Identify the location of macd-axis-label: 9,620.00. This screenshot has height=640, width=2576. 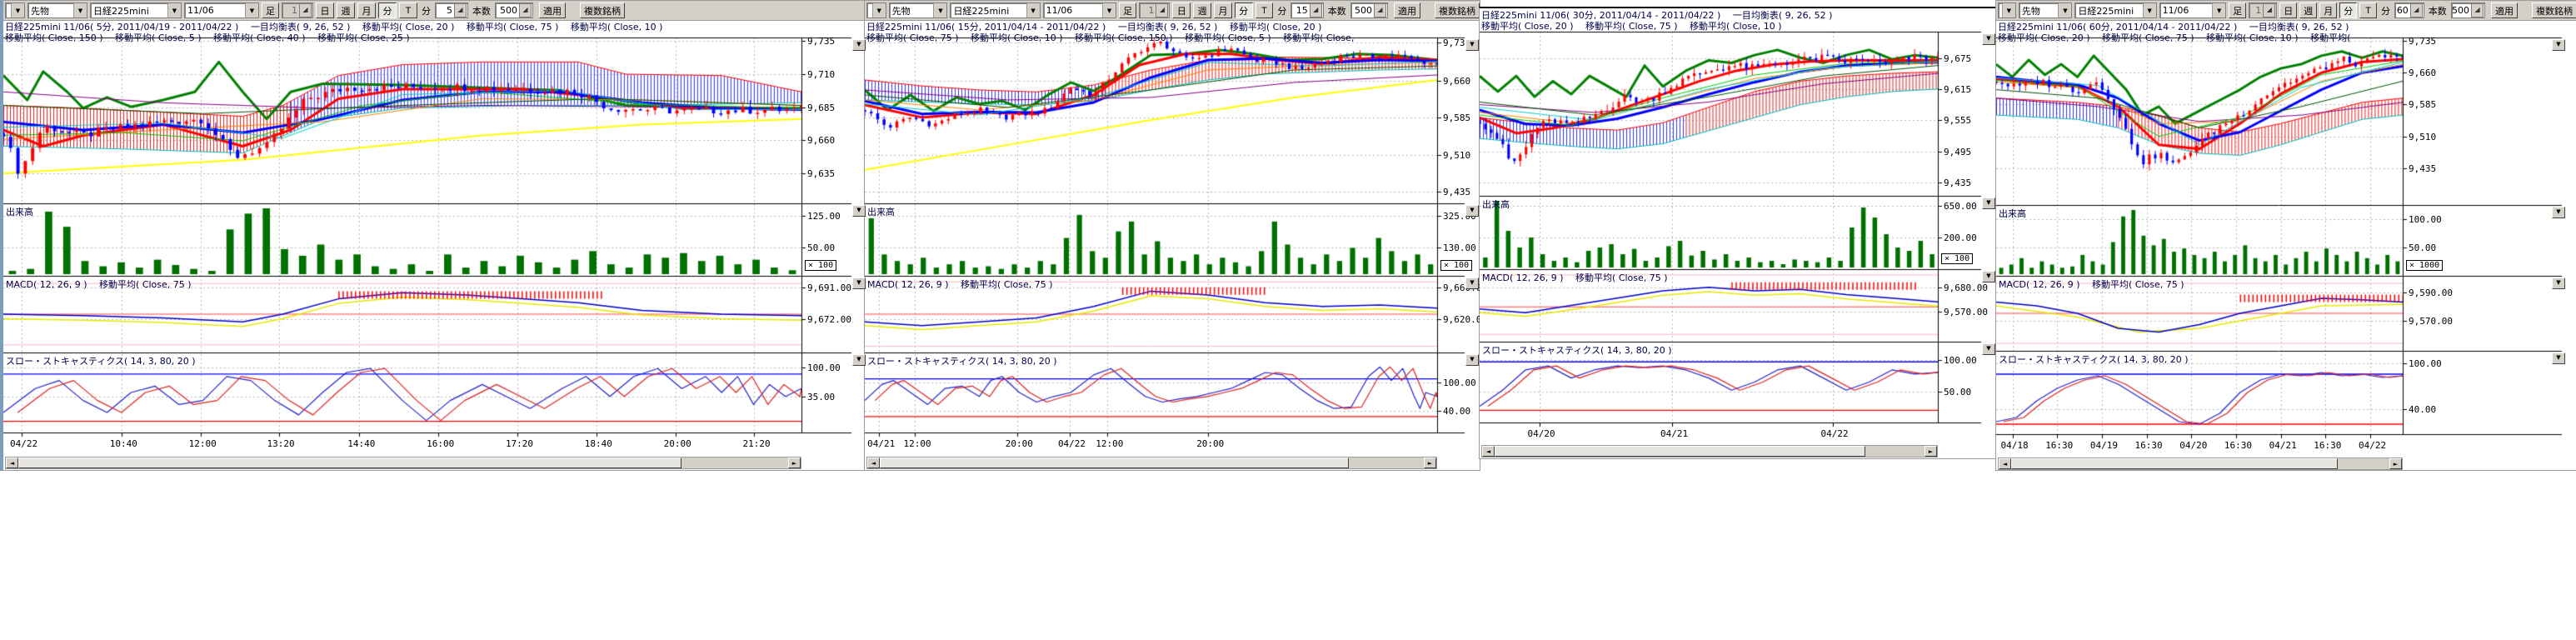
(1461, 320).